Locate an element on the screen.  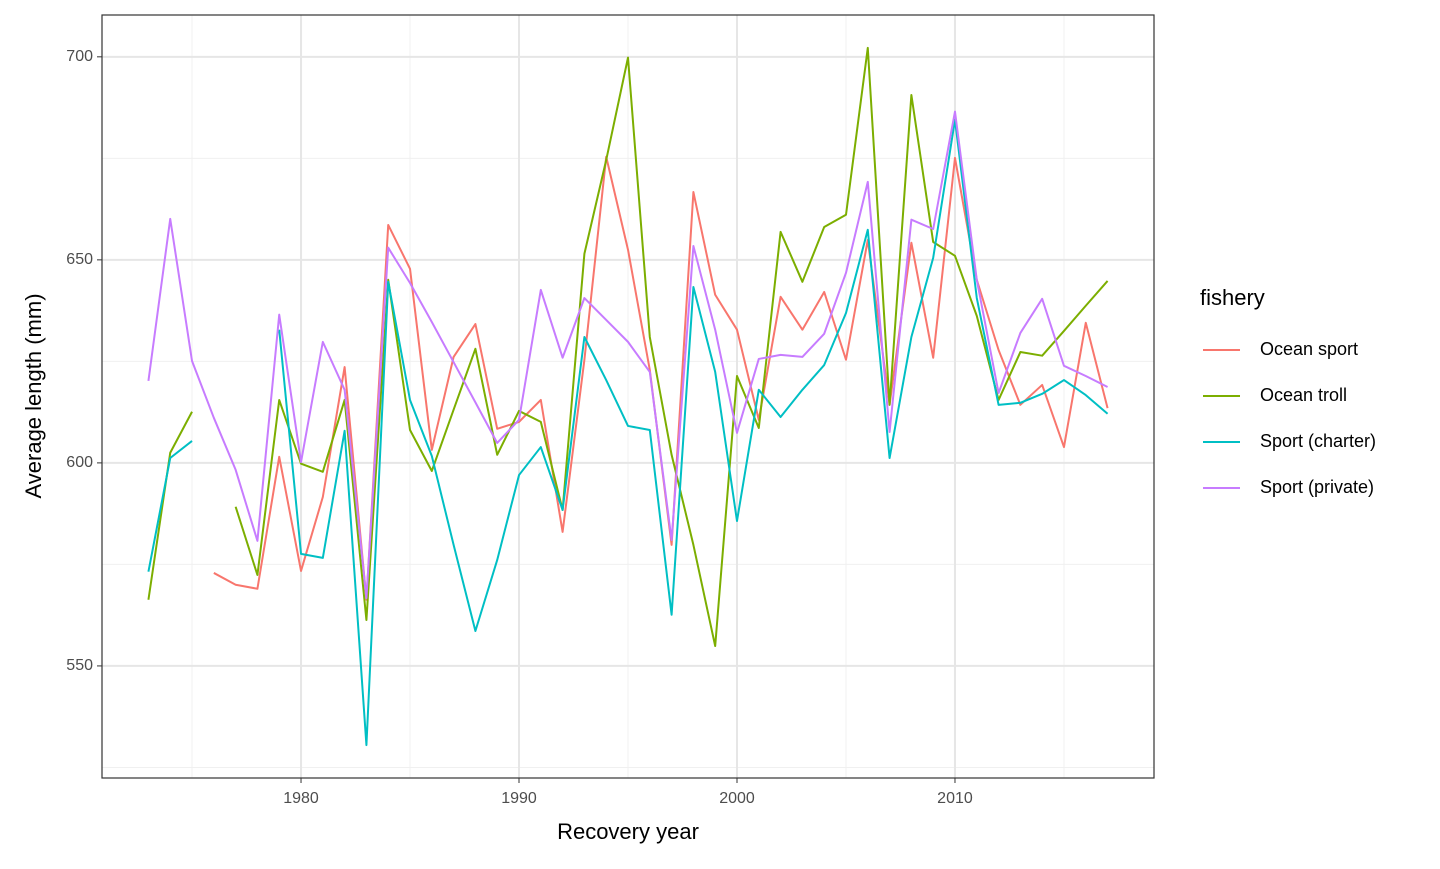
legend-label: Ocean sport is located at coordinates (1309, 349).